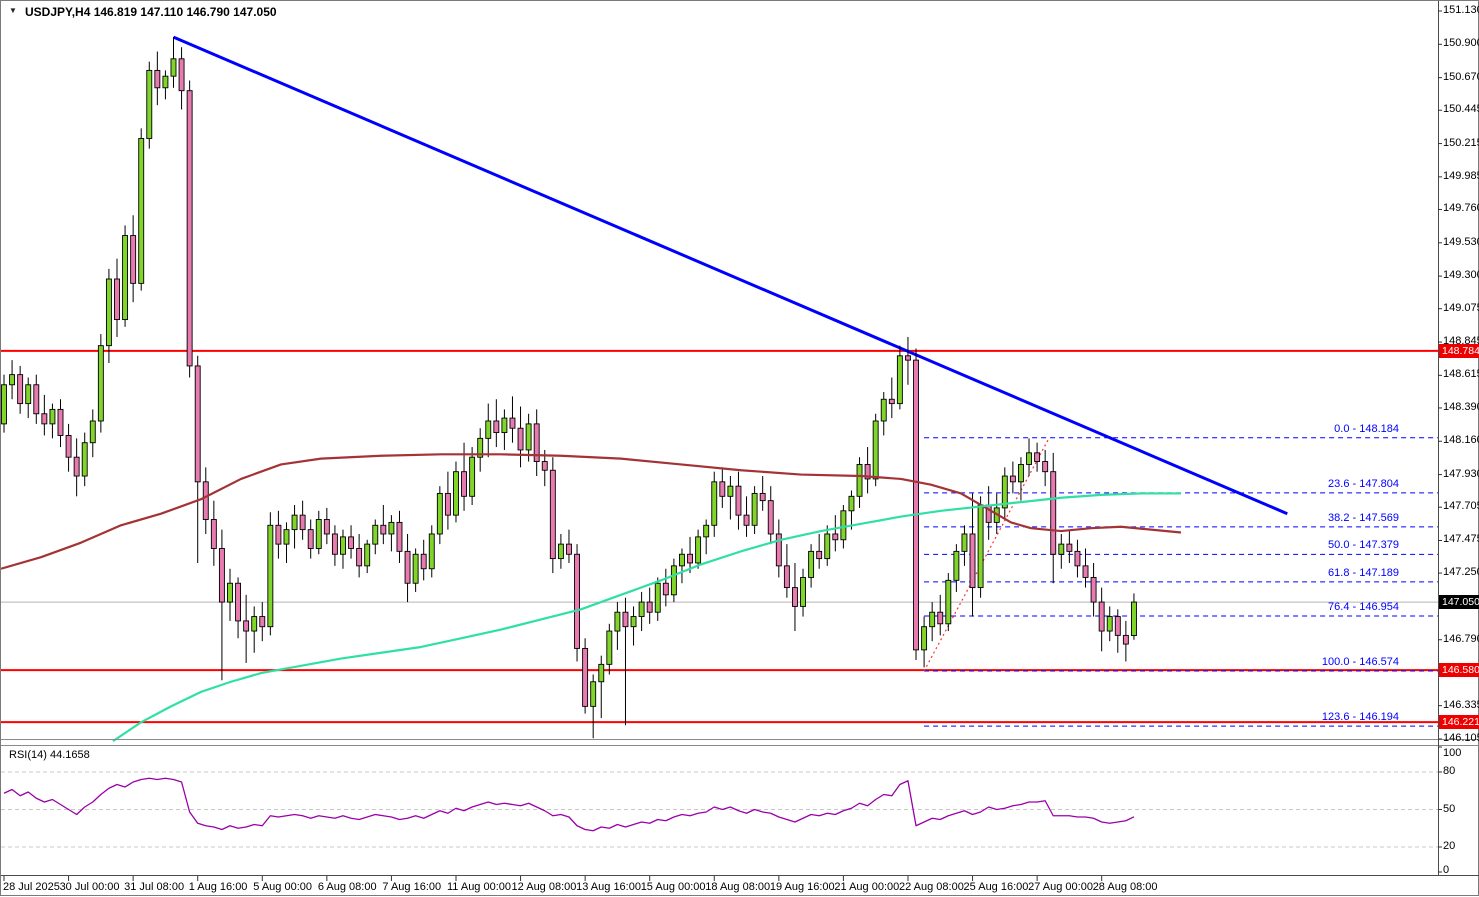  Describe the element at coordinates (49, 755) in the screenshot. I see `rsi-label: RSI(14) 44.1658` at that location.